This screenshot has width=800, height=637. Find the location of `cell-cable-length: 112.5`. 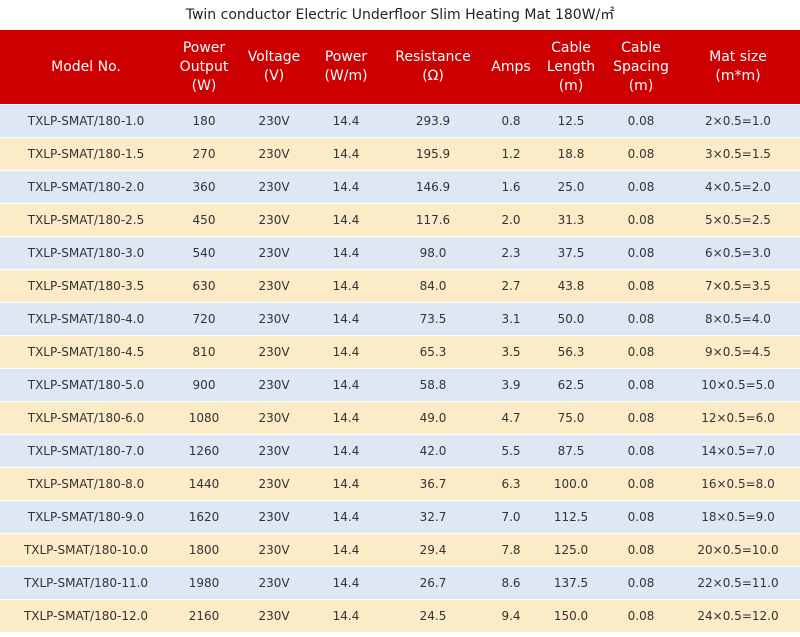

cell-cable-length: 112.5 is located at coordinates (571, 517).